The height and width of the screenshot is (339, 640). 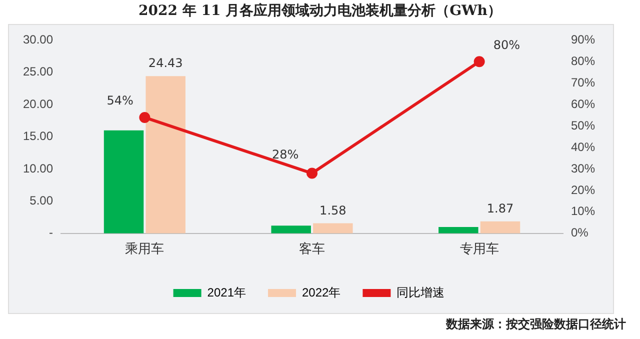 I want to click on y-tick-label: 10.00, so click(x=38, y=168).